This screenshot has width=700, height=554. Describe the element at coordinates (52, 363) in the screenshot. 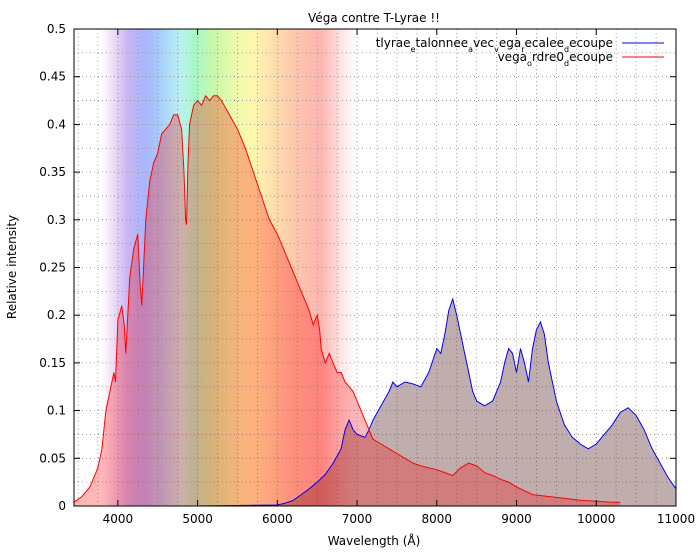

I see `y-tick-label: 0.15` at that location.